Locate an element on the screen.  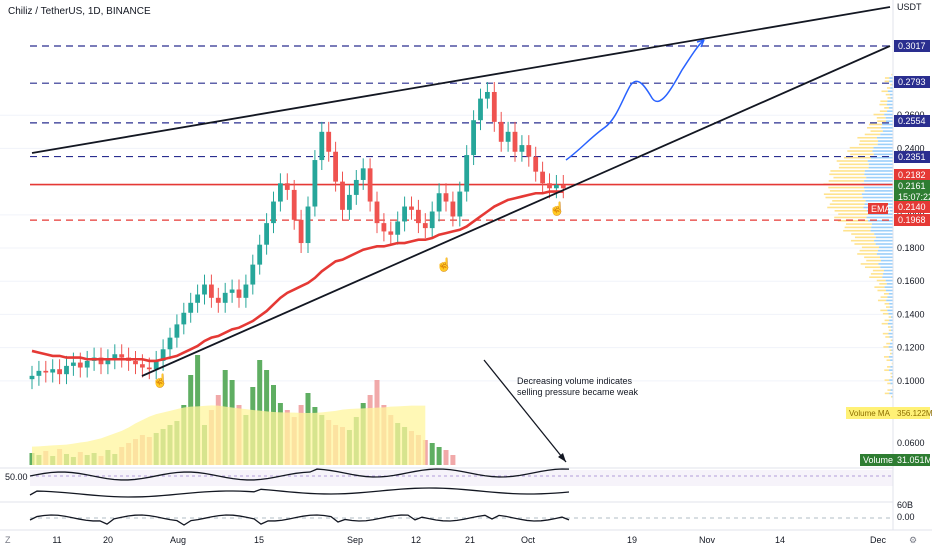
price-tick-label: 0.1200 is located at coordinates (911, 348).